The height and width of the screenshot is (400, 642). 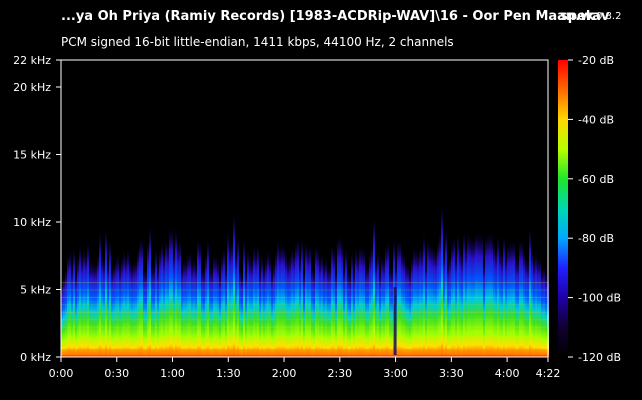 I want to click on low-frequency-band, so click(x=304, y=352).